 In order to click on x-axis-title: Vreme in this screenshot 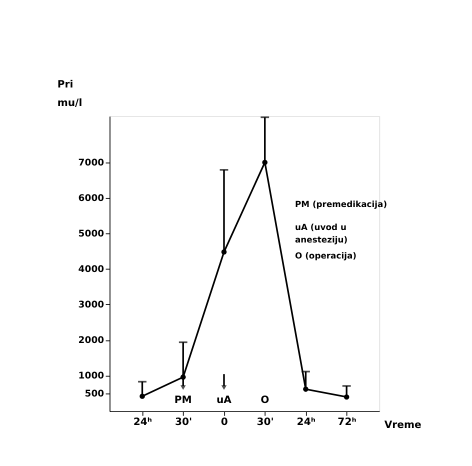, I will do `click(403, 426)`.